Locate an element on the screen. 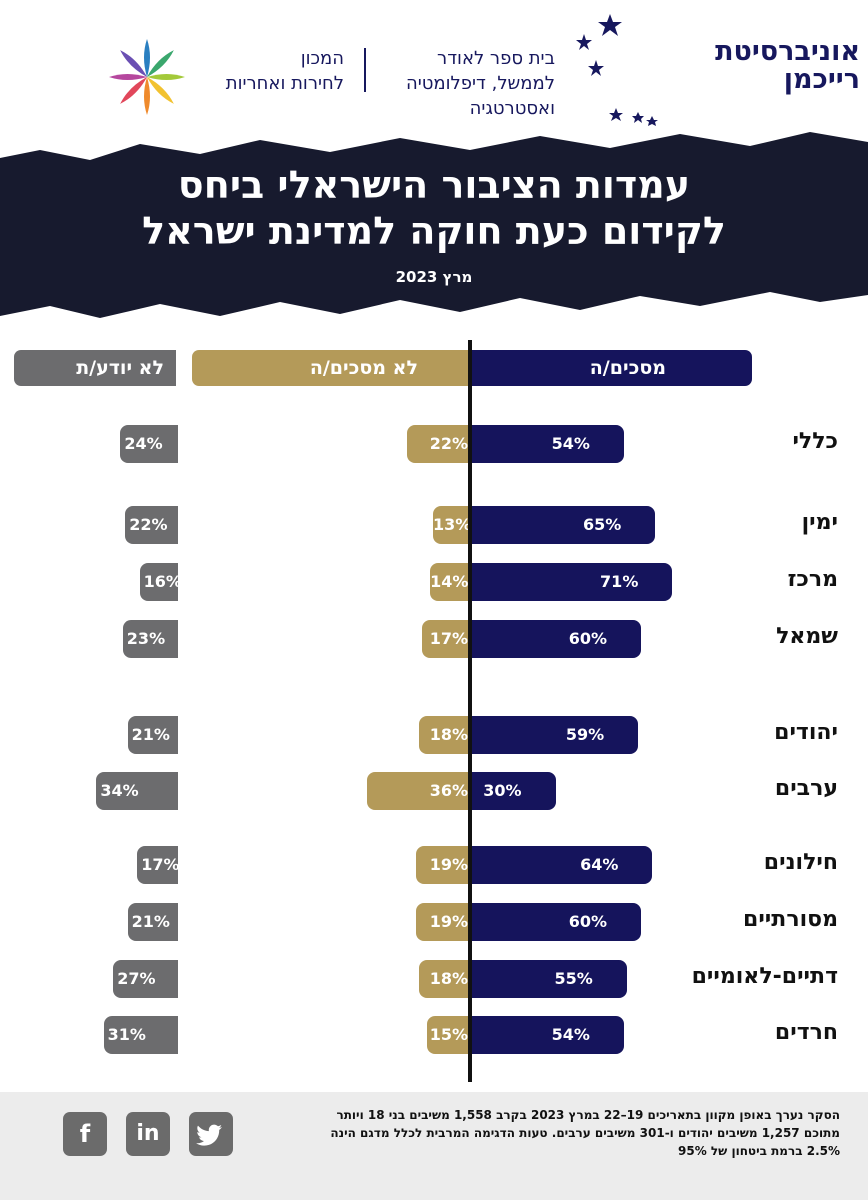 This screenshot has width=868, height=1200. disagree-bar: 13% is located at coordinates (452, 525).